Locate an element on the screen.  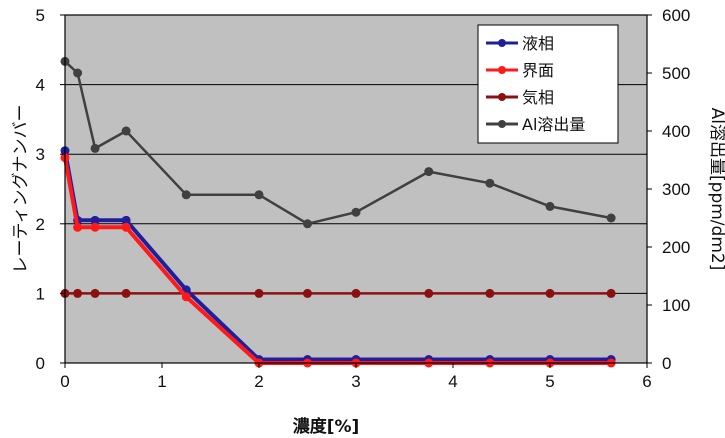
x-tick-label: 2 is located at coordinates (258, 381).